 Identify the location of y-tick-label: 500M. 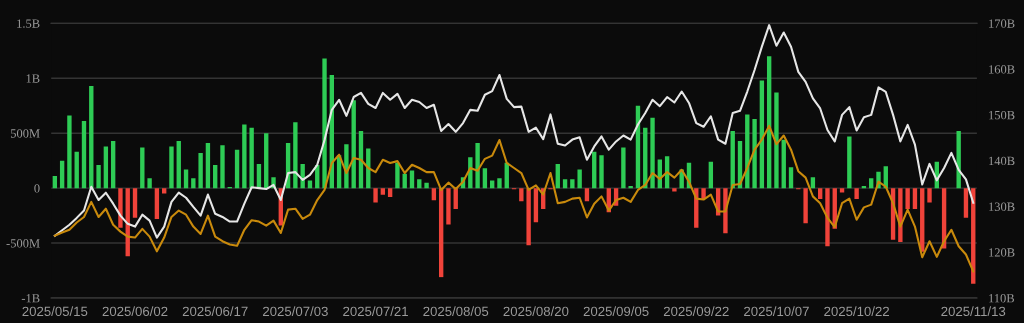
(25, 133).